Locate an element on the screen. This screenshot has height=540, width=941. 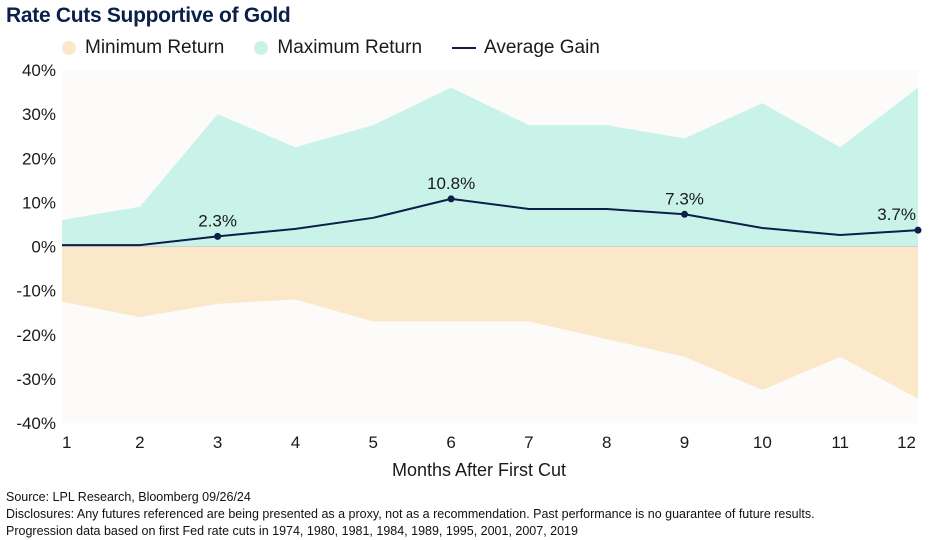
legend-label-minimum-return: Minimum Return is located at coordinates (155, 47).